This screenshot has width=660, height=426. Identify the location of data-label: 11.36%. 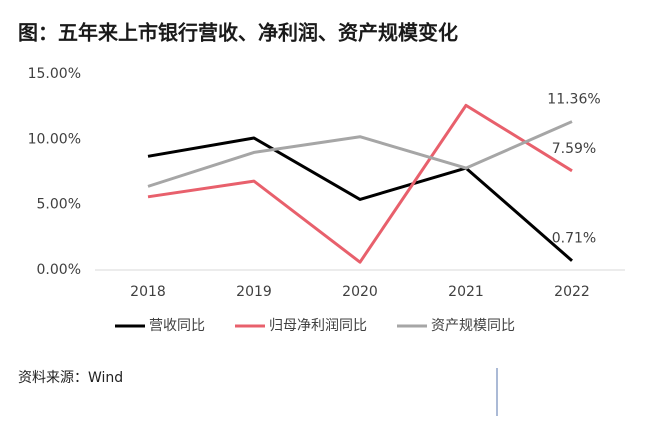
(573, 100).